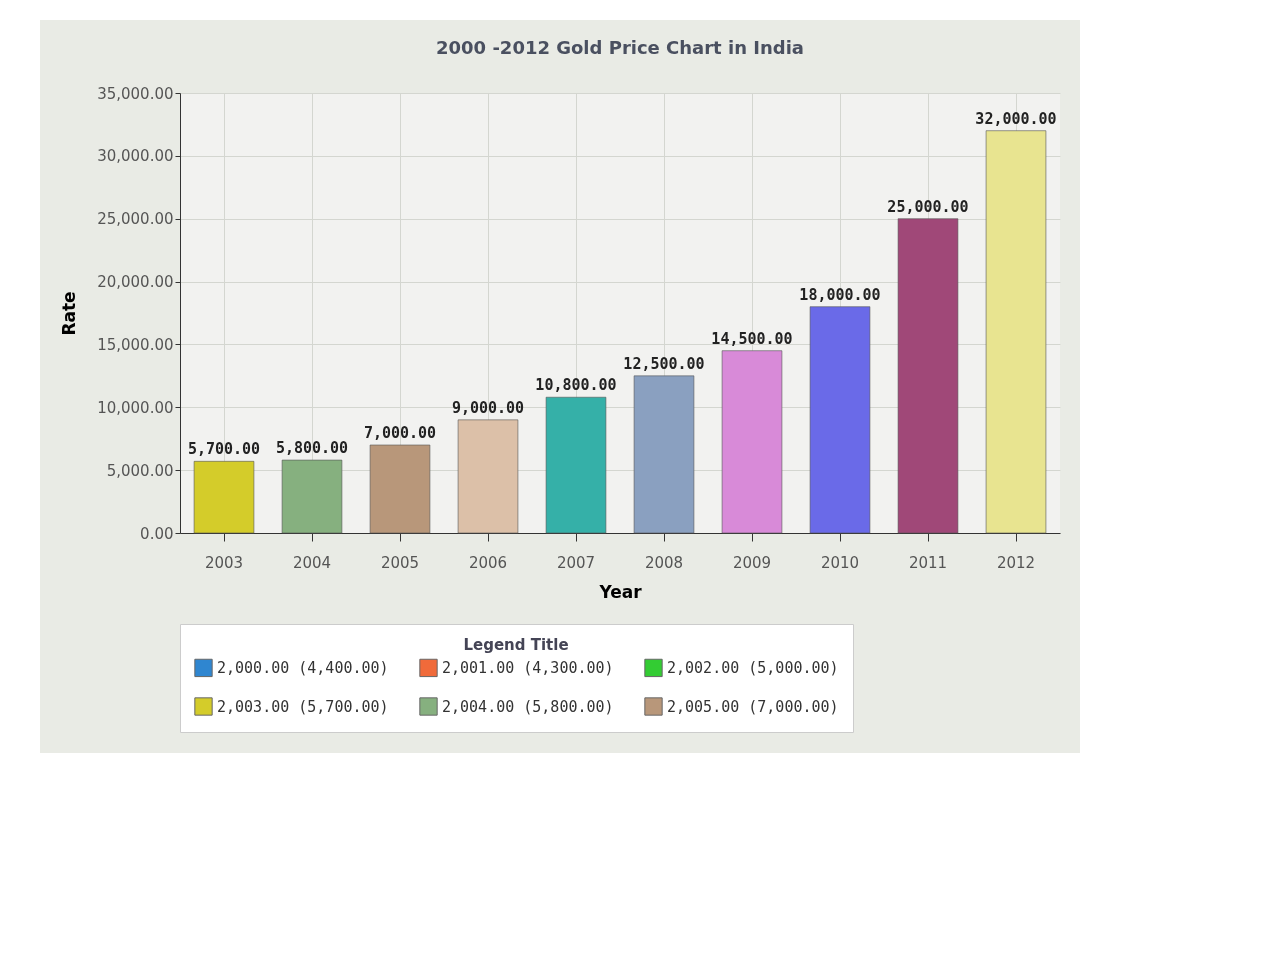 This screenshot has width=1266, height=964. Describe the element at coordinates (620, 47) in the screenshot. I see `chart-title: 2000 -2012 Gold Price Chart in India` at that location.